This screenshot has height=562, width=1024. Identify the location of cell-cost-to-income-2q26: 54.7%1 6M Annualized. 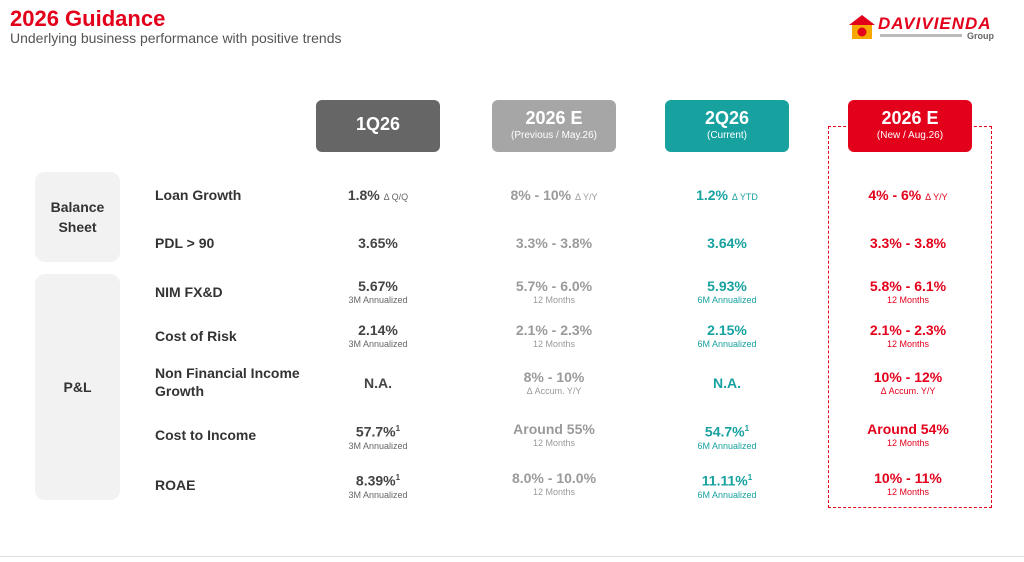
(727, 436).